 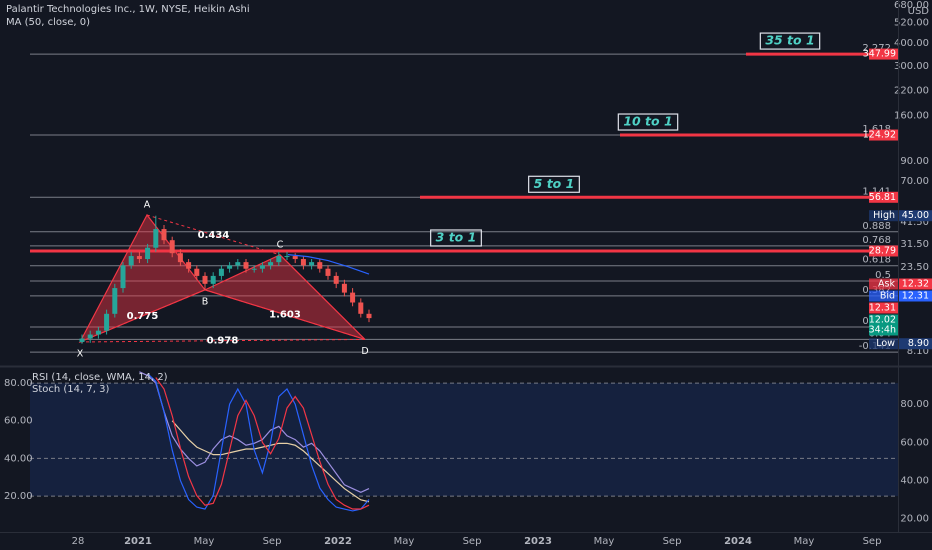 I want to click on pattern-point-label: B, so click(x=205, y=301).